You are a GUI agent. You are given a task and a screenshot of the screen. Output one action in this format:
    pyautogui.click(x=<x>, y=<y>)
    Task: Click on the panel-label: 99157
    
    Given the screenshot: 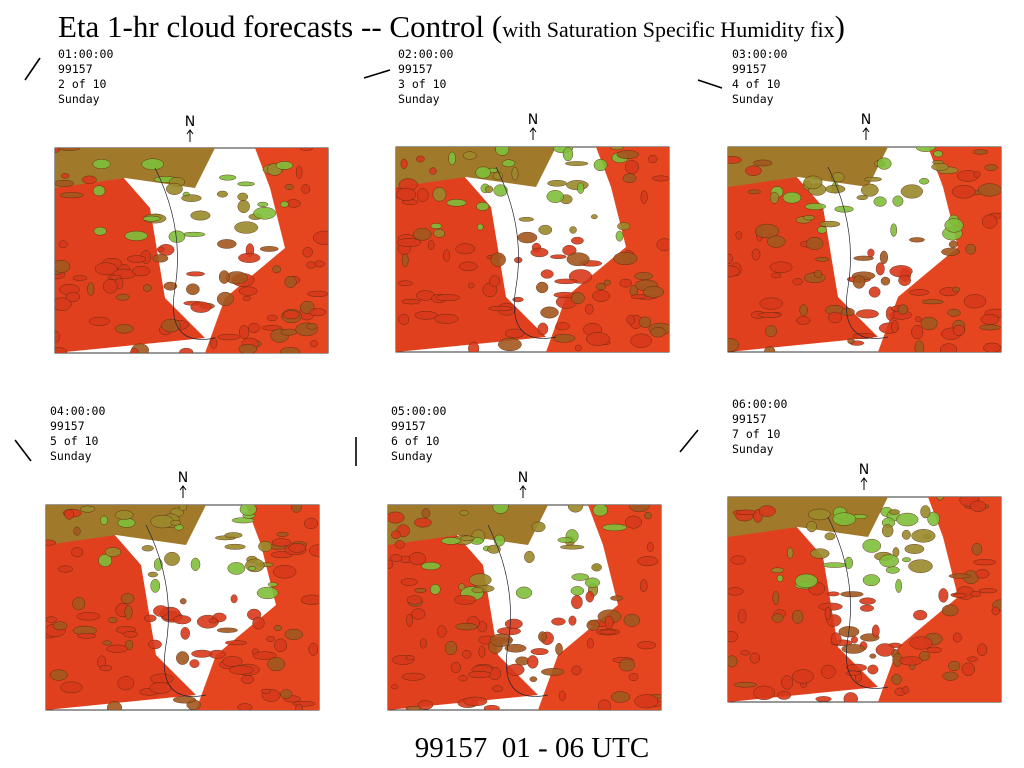 What is the action you would take?
    pyautogui.click(x=67, y=426)
    